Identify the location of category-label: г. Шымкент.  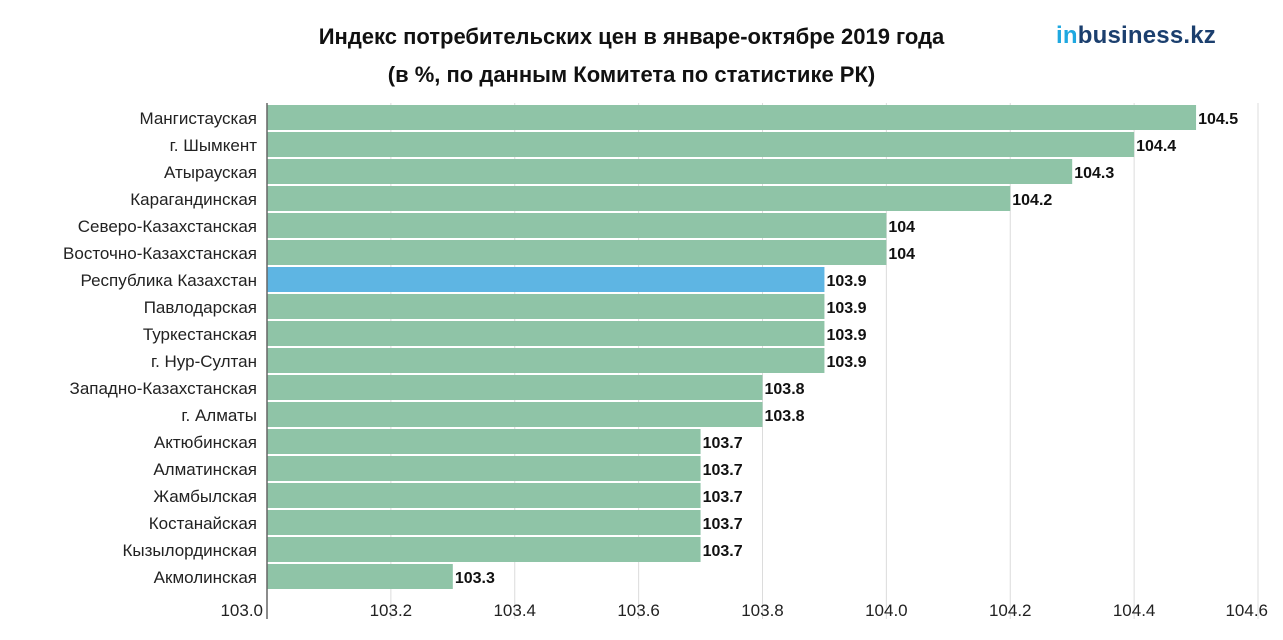
(214, 145).